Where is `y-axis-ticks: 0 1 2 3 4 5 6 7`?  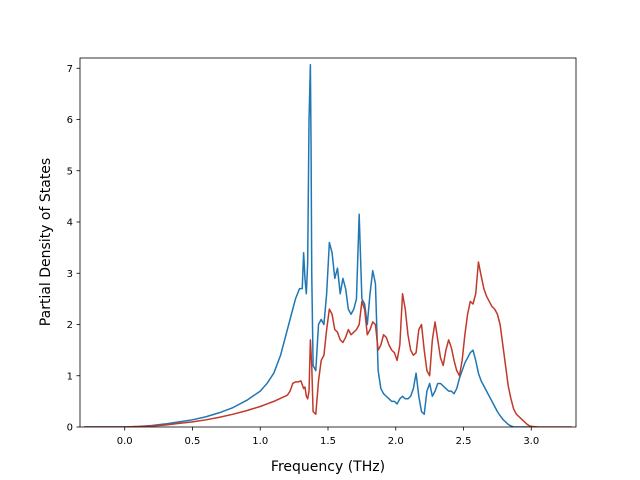 y-axis-ticks: 0 1 2 3 4 5 6 7 is located at coordinates (73, 249).